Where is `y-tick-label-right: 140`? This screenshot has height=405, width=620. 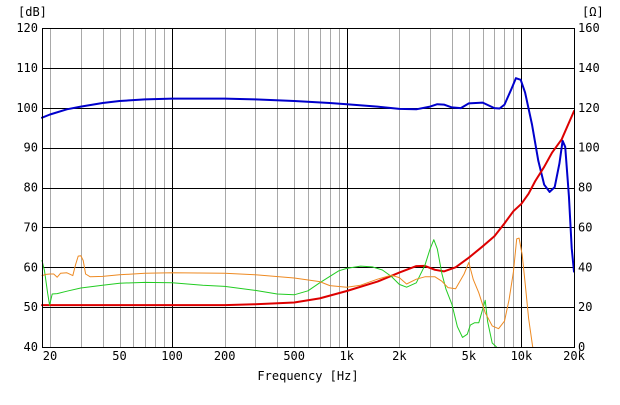 y-tick-label-right: 140 is located at coordinates (589, 68).